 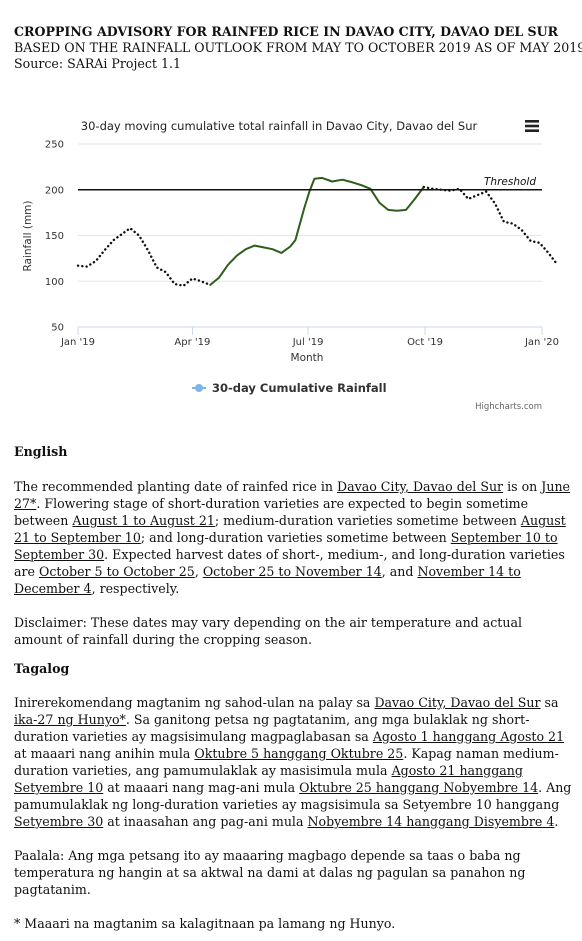 What do you see at coordinates (54, 145) in the screenshot?
I see `y-tick-label: 250` at bounding box center [54, 145].